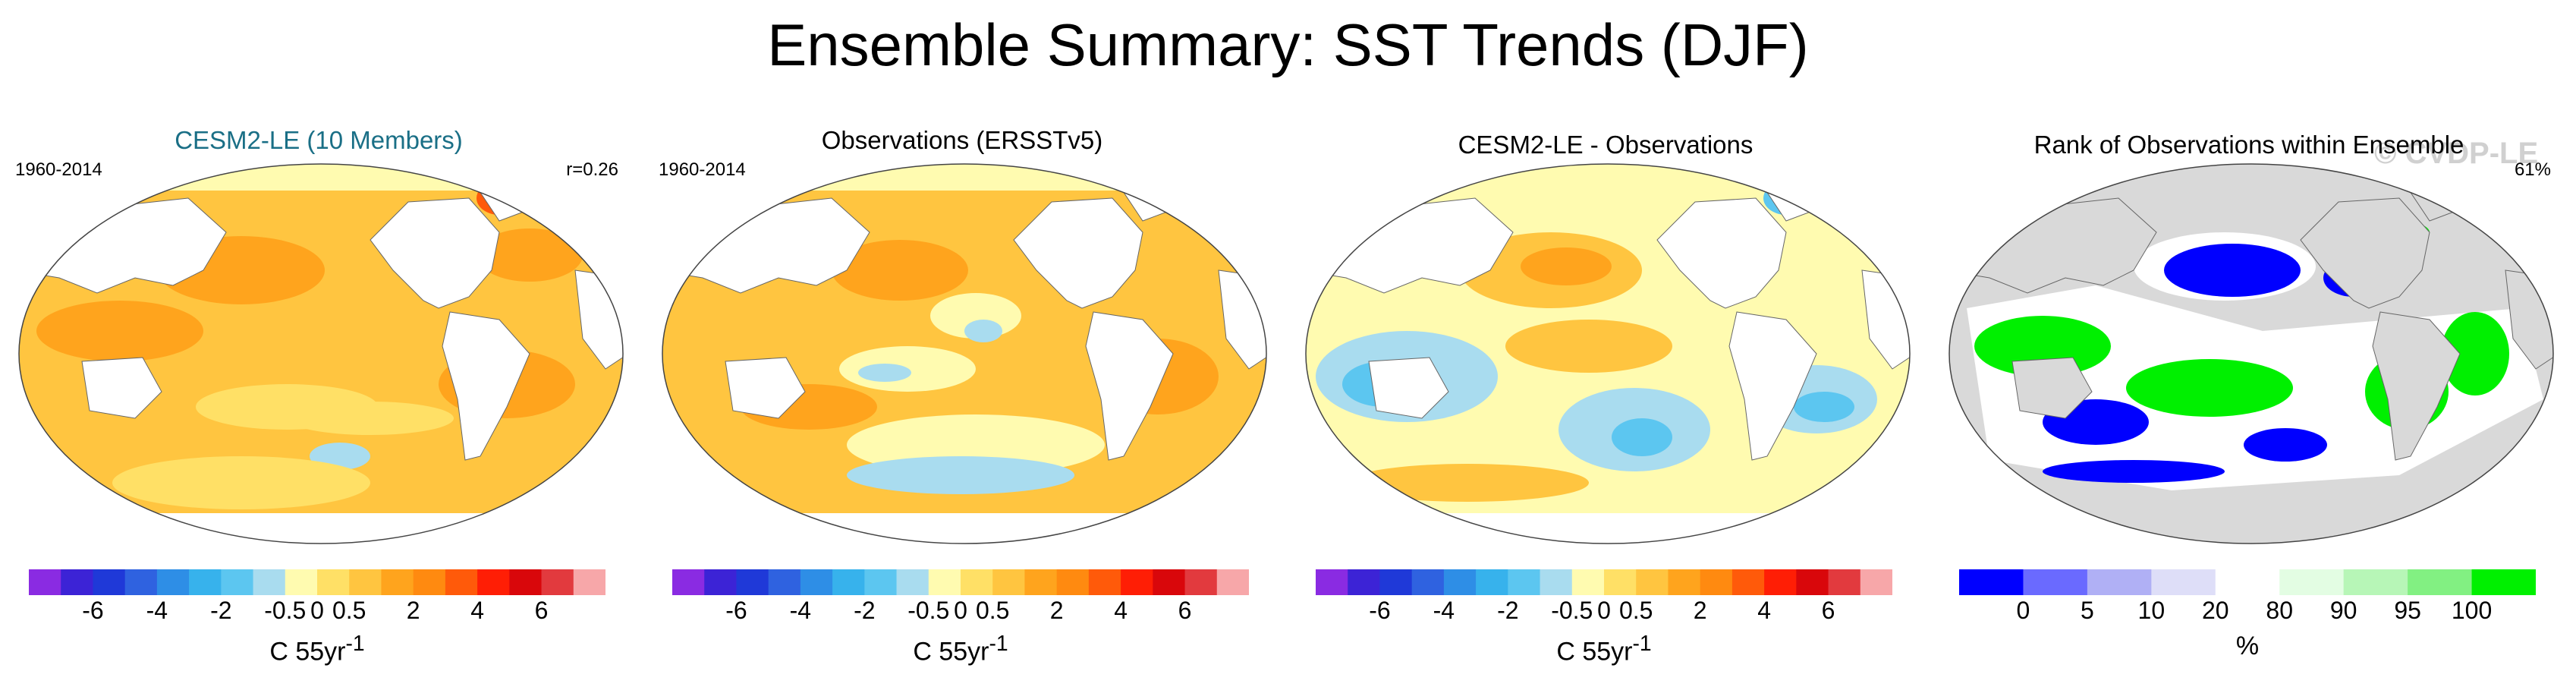 The image size is (2576, 687). I want to click on map-observations, so click(964, 353).